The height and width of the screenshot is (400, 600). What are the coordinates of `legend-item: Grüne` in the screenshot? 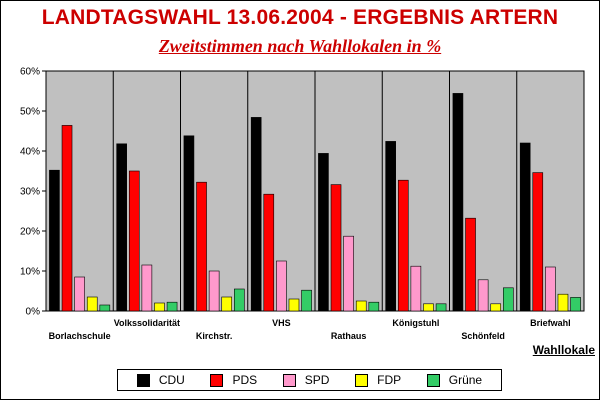 It's located at (454, 380).